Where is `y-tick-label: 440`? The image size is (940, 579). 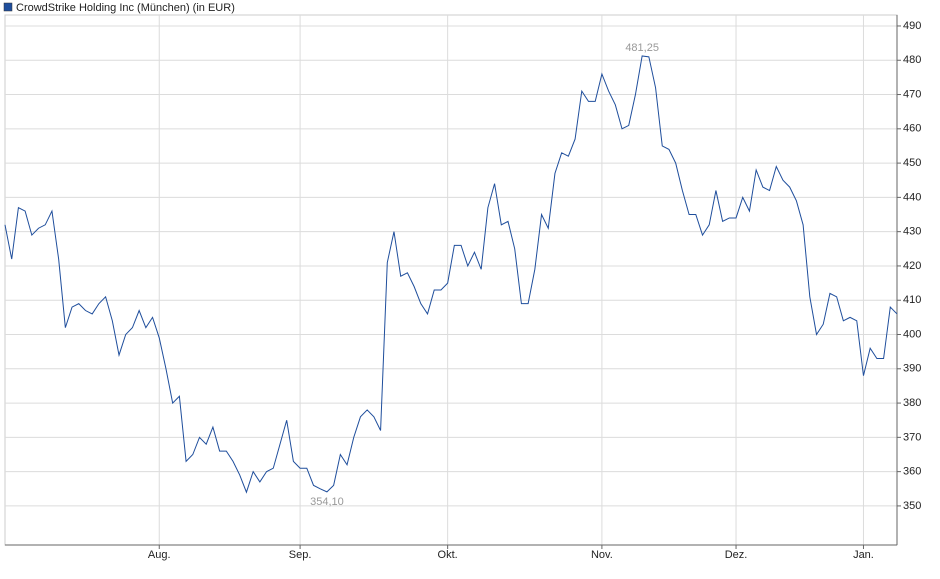
y-tick-label: 440 is located at coordinates (912, 197).